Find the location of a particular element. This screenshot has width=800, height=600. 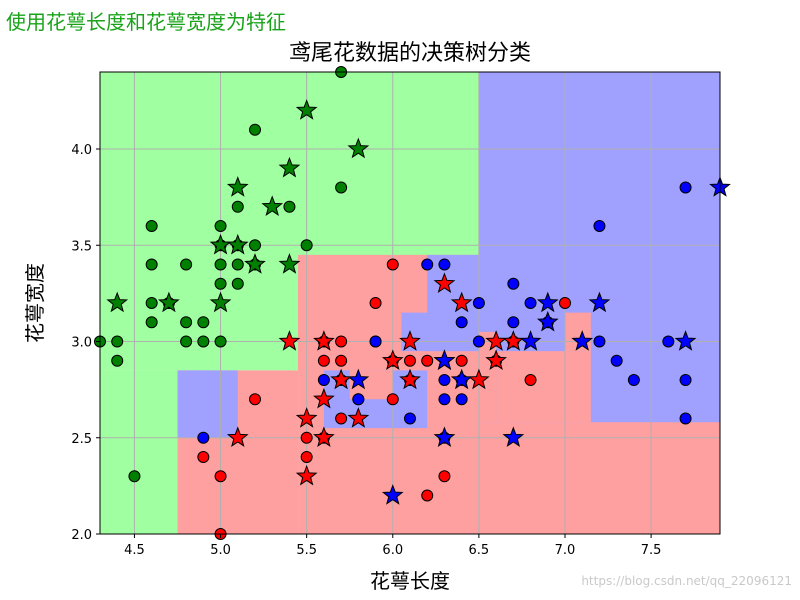

x-axis-ticks: 4.5 5.0 5.5 6.0 6.5 7.0 7.5 is located at coordinates (392, 546).